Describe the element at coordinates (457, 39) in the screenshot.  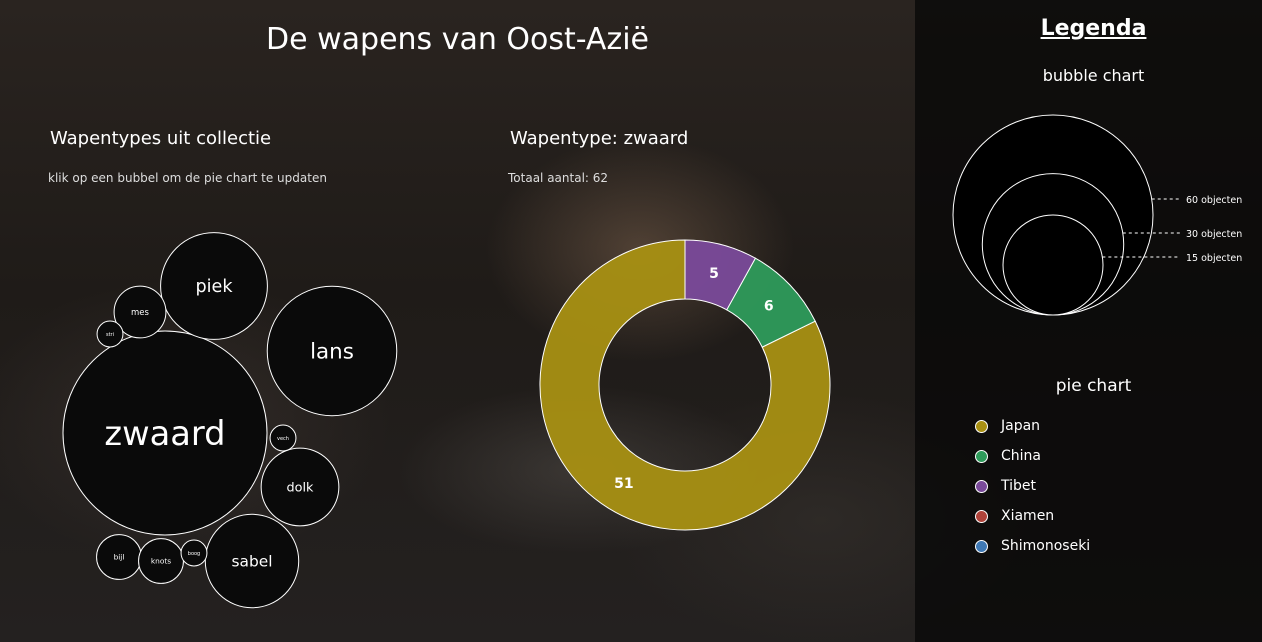
I see `page-title: De wapens van Oost-Azië` at that location.